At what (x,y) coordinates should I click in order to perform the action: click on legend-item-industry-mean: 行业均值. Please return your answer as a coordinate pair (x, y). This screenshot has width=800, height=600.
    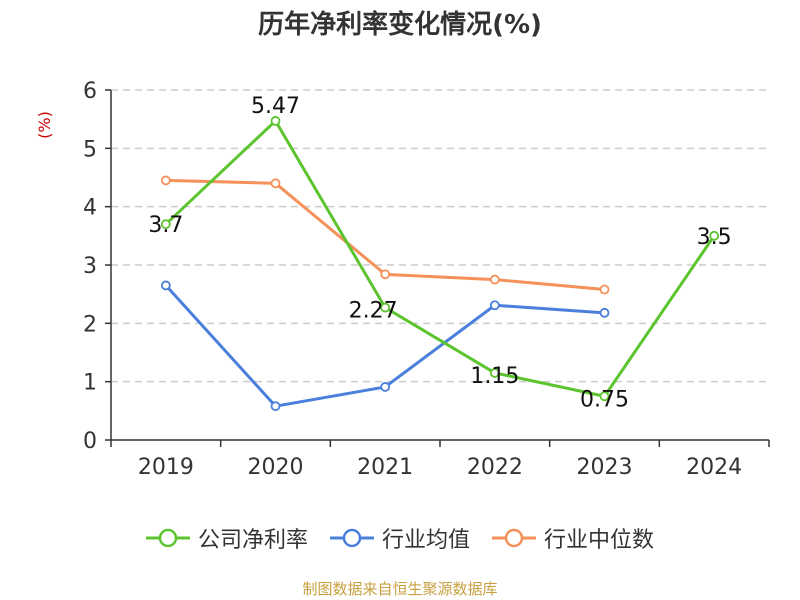
    Looking at the image, I should click on (399, 538).